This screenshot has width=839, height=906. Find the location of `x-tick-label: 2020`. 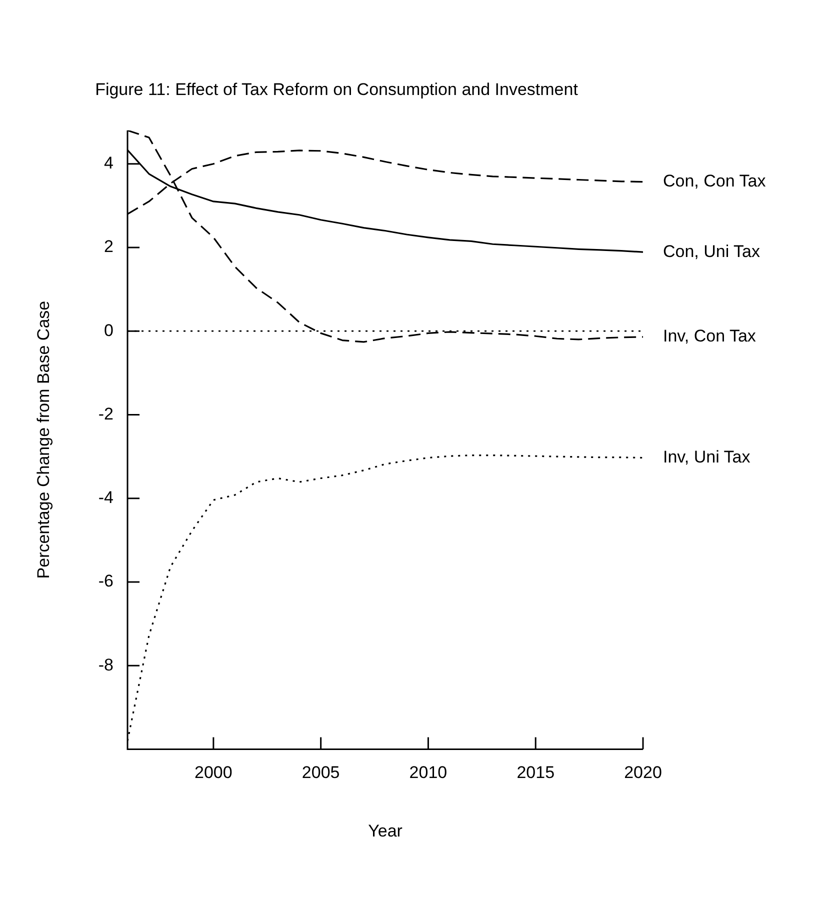

x-tick-label: 2020 is located at coordinates (643, 772).